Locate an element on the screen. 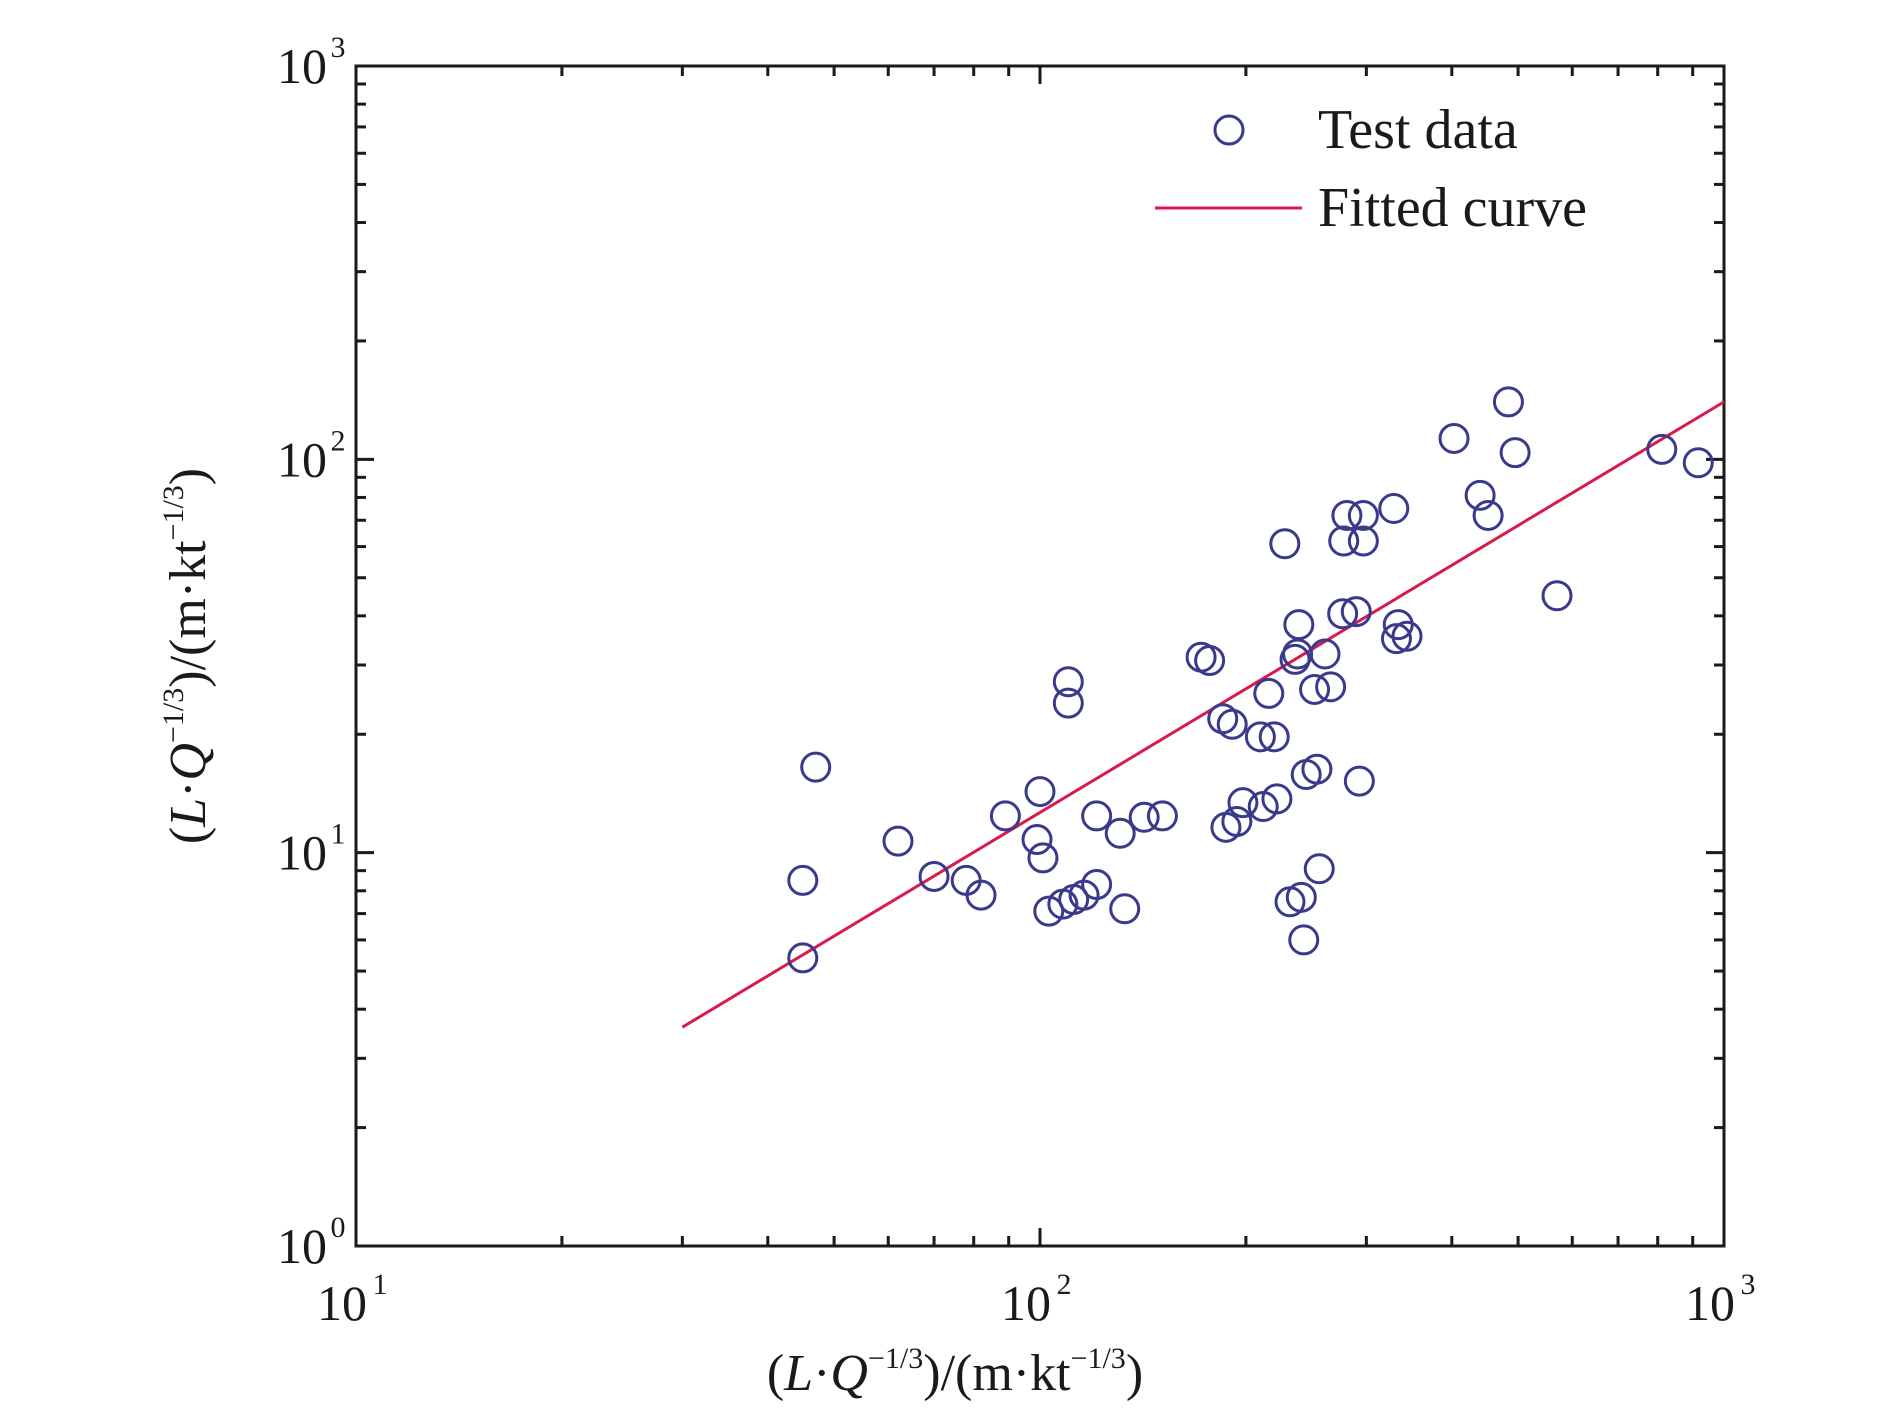 The height and width of the screenshot is (1417, 1890). x-tick-label-exp: 2 is located at coordinates (1064, 1284).